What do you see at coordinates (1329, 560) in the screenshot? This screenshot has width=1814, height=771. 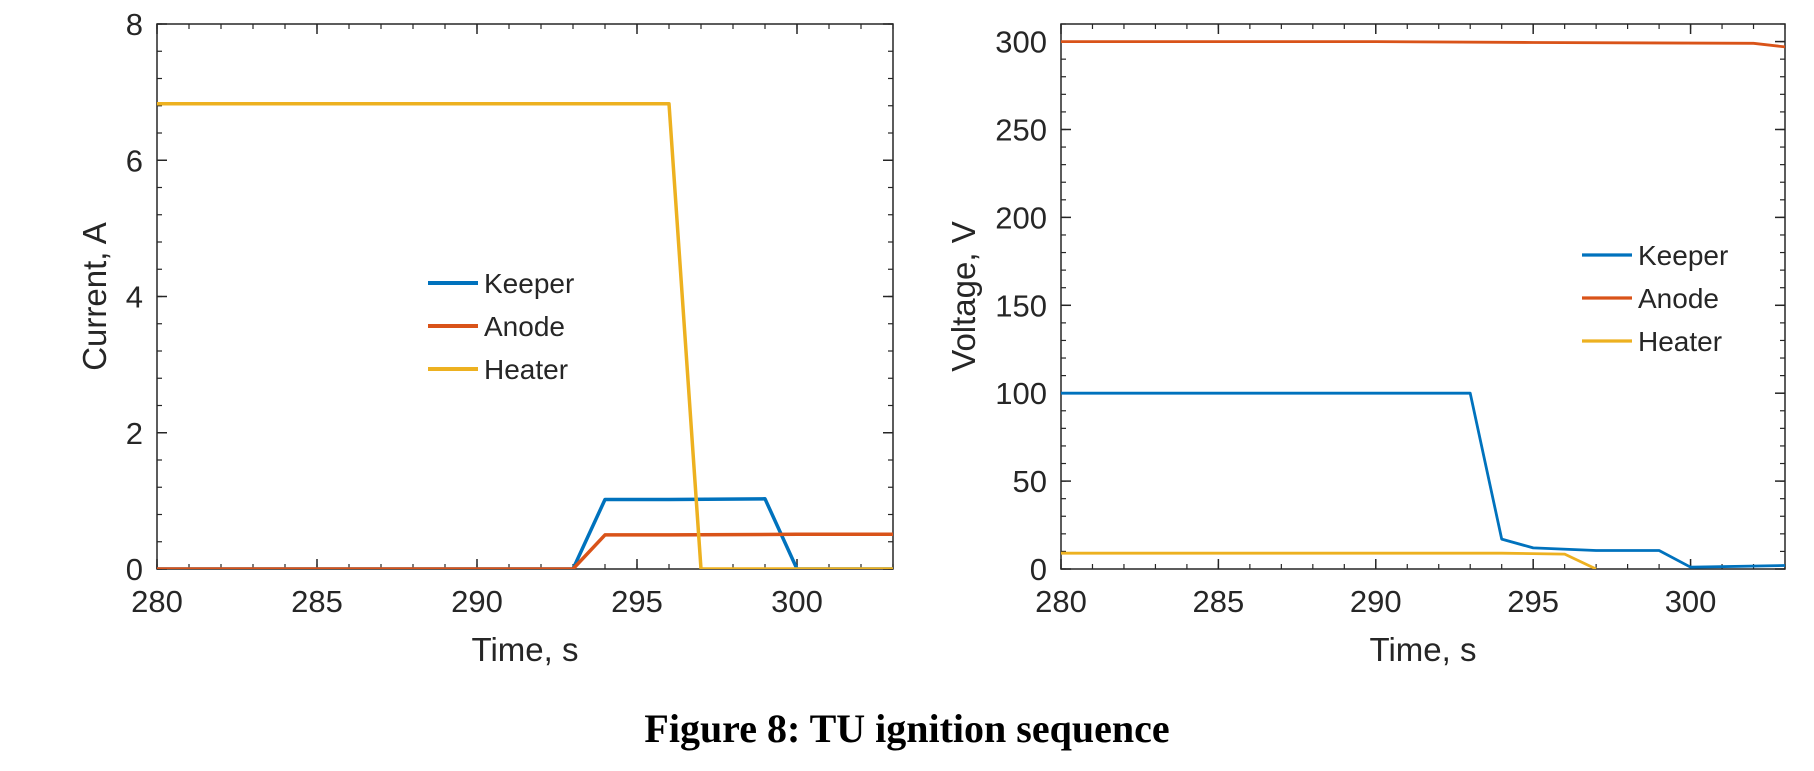 I see `series-line-heater` at bounding box center [1329, 560].